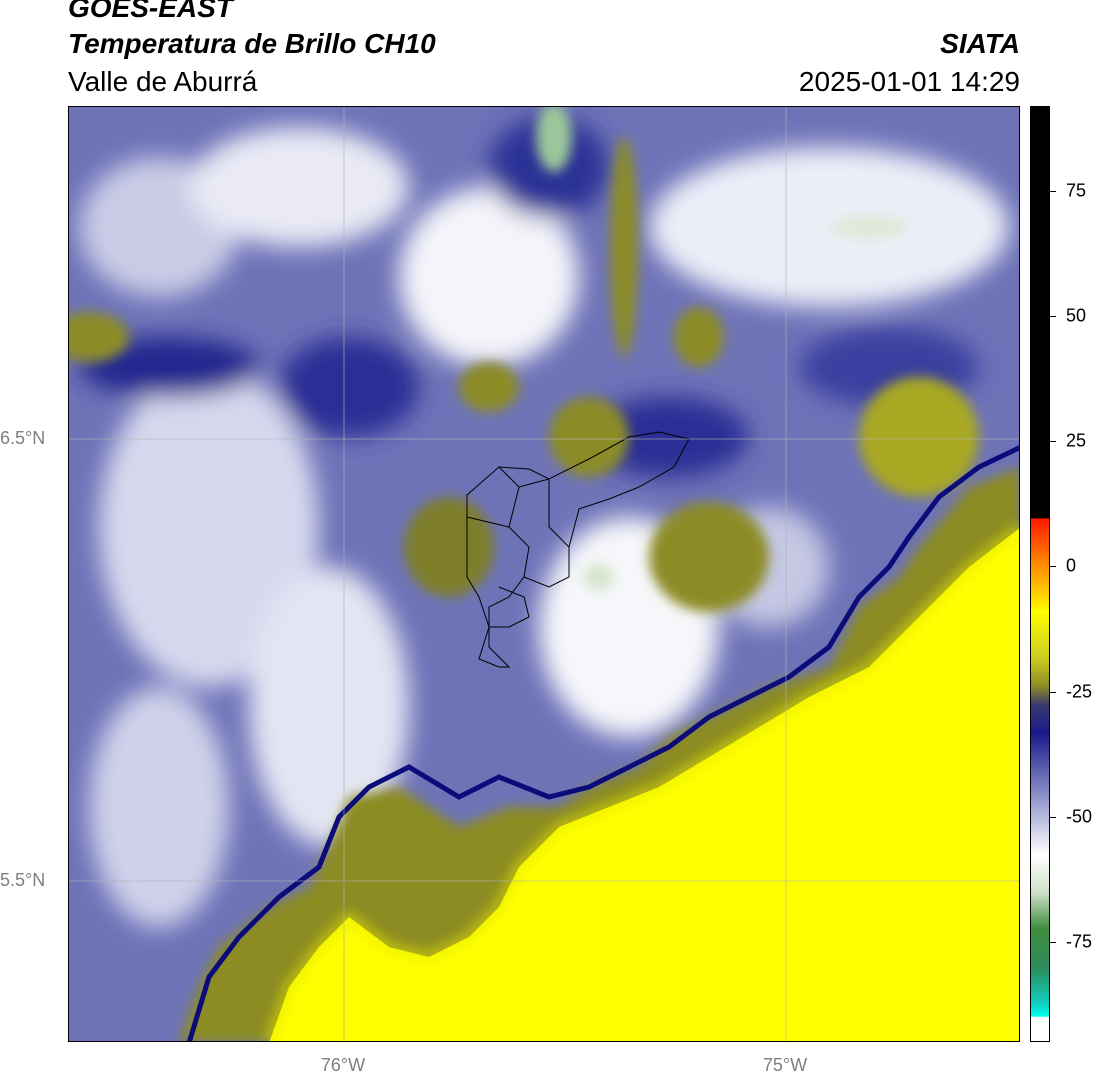 The height and width of the screenshot is (1078, 1094). I want to click on colorbar-tick-label: -25, so click(1079, 691).